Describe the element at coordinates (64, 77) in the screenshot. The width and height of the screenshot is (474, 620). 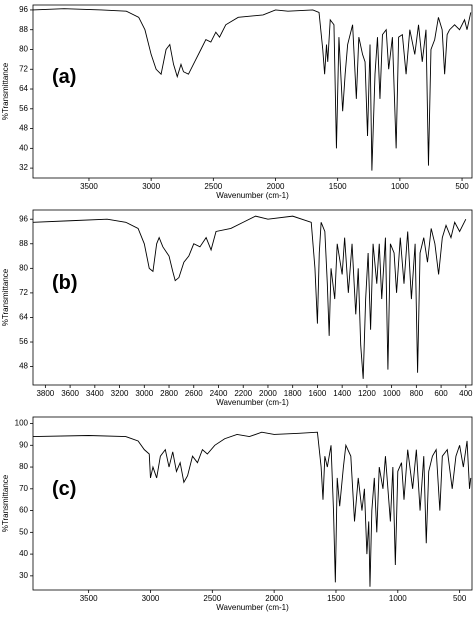
I see `panel-label: (a)` at that location.